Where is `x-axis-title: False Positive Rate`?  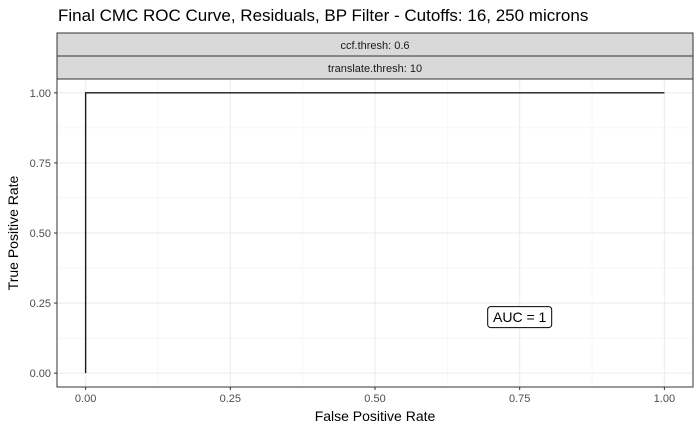
x-axis-title: False Positive Rate is located at coordinates (375, 416).